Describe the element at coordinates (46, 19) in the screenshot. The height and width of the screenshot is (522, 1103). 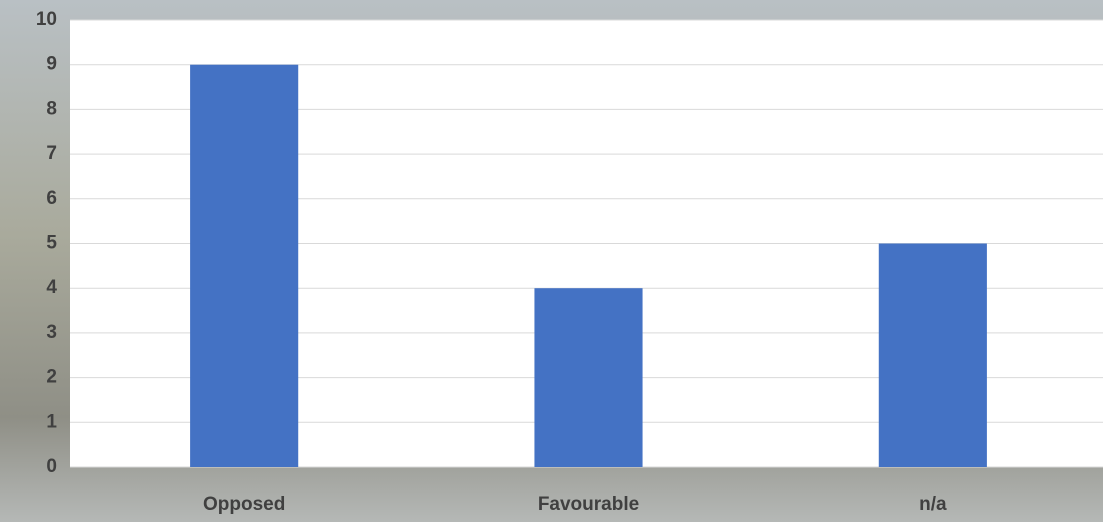
I see `y-tick-label: 10` at that location.